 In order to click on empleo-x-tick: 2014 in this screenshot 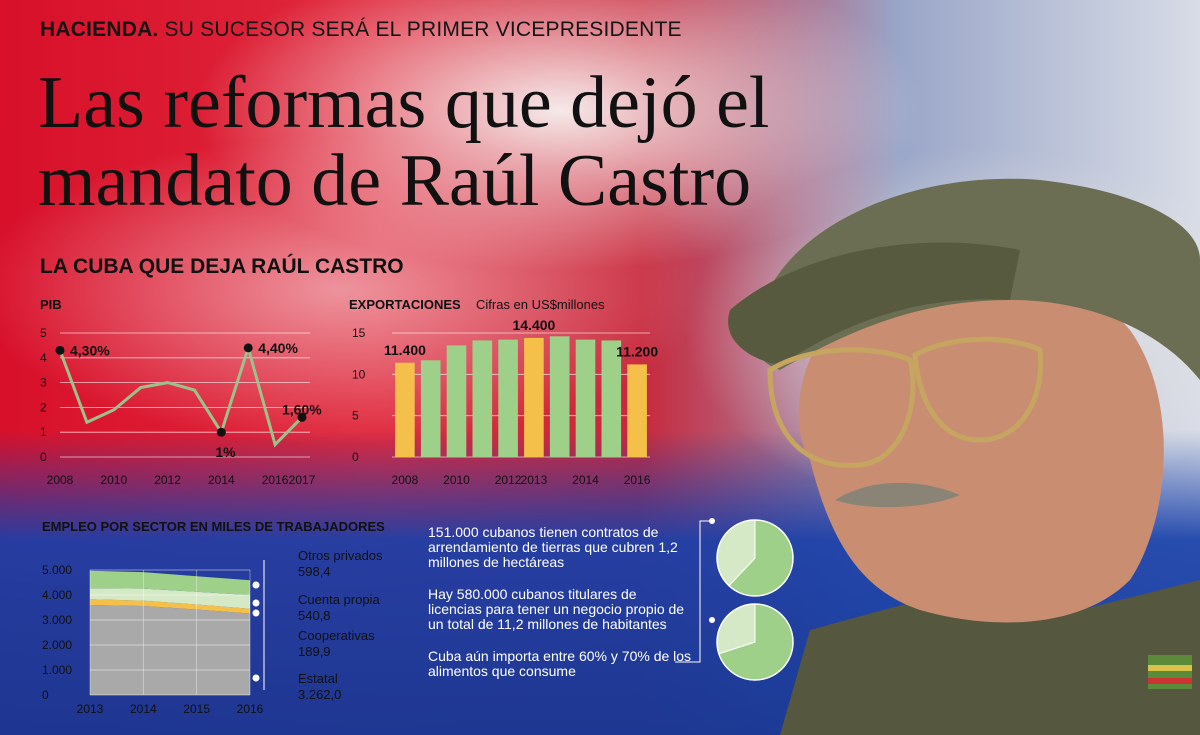, I will do `click(143, 709)`.